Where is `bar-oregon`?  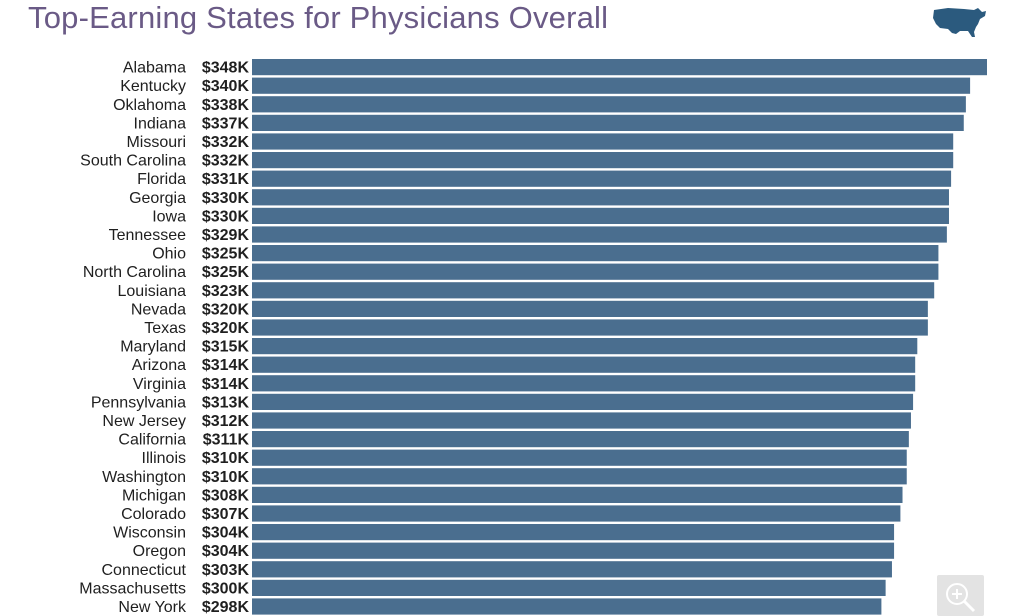 bar-oregon is located at coordinates (573, 550).